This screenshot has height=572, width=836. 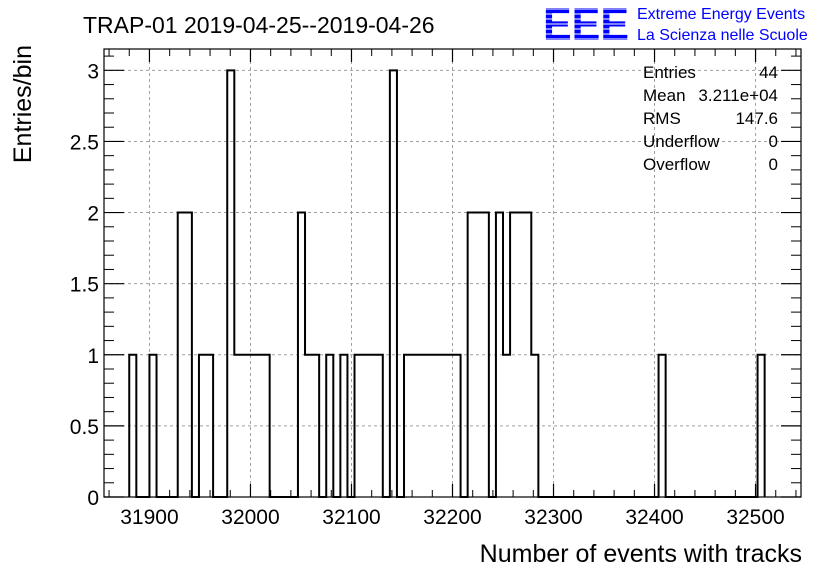 I want to click on y-axis-label: Entries/bin, so click(x=23, y=104).